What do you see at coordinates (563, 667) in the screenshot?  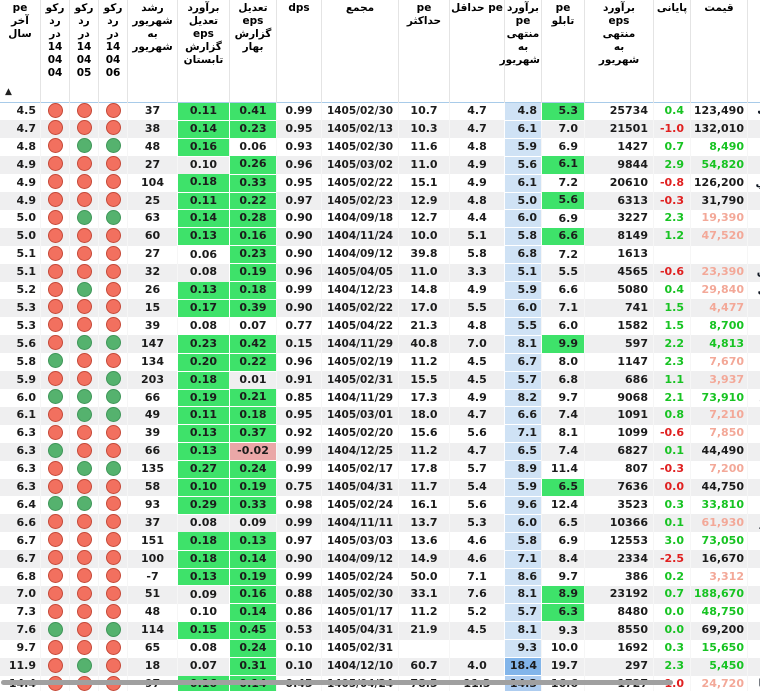 I see `cell-pe_board: 19.7` at bounding box center [563, 667].